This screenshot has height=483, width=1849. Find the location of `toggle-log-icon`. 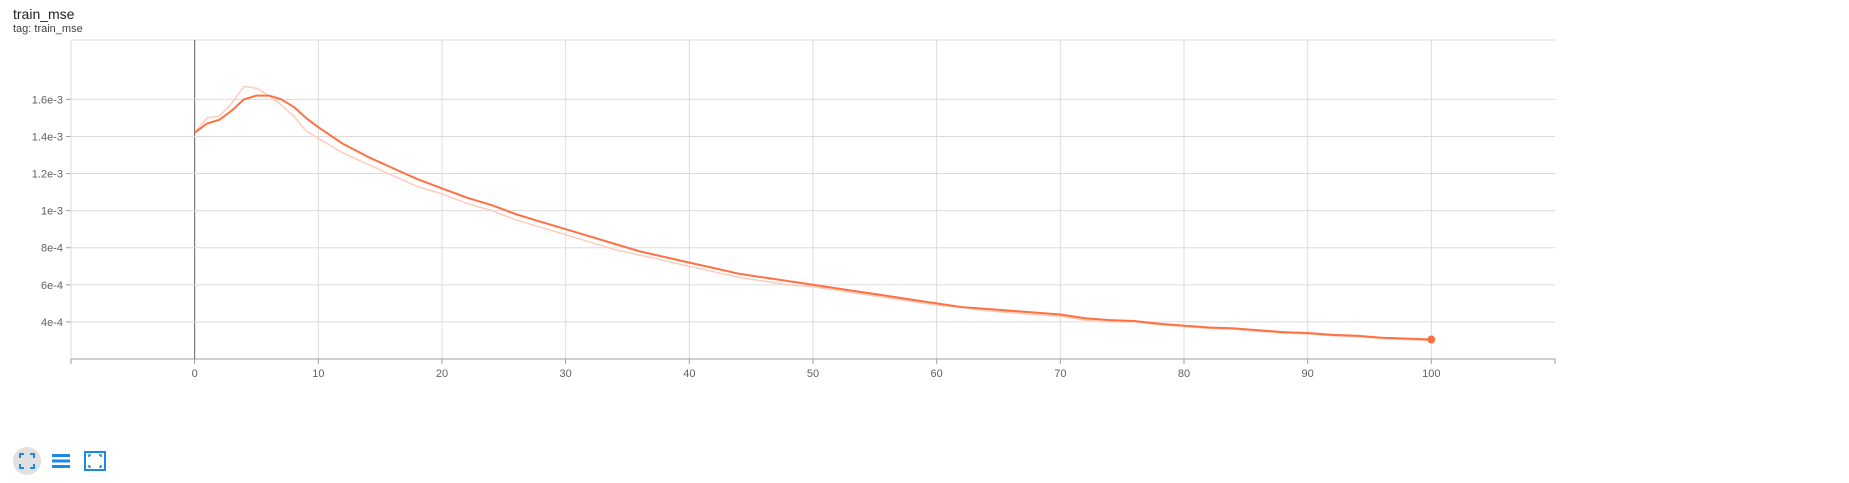

toggle-log-icon is located at coordinates (61, 461).